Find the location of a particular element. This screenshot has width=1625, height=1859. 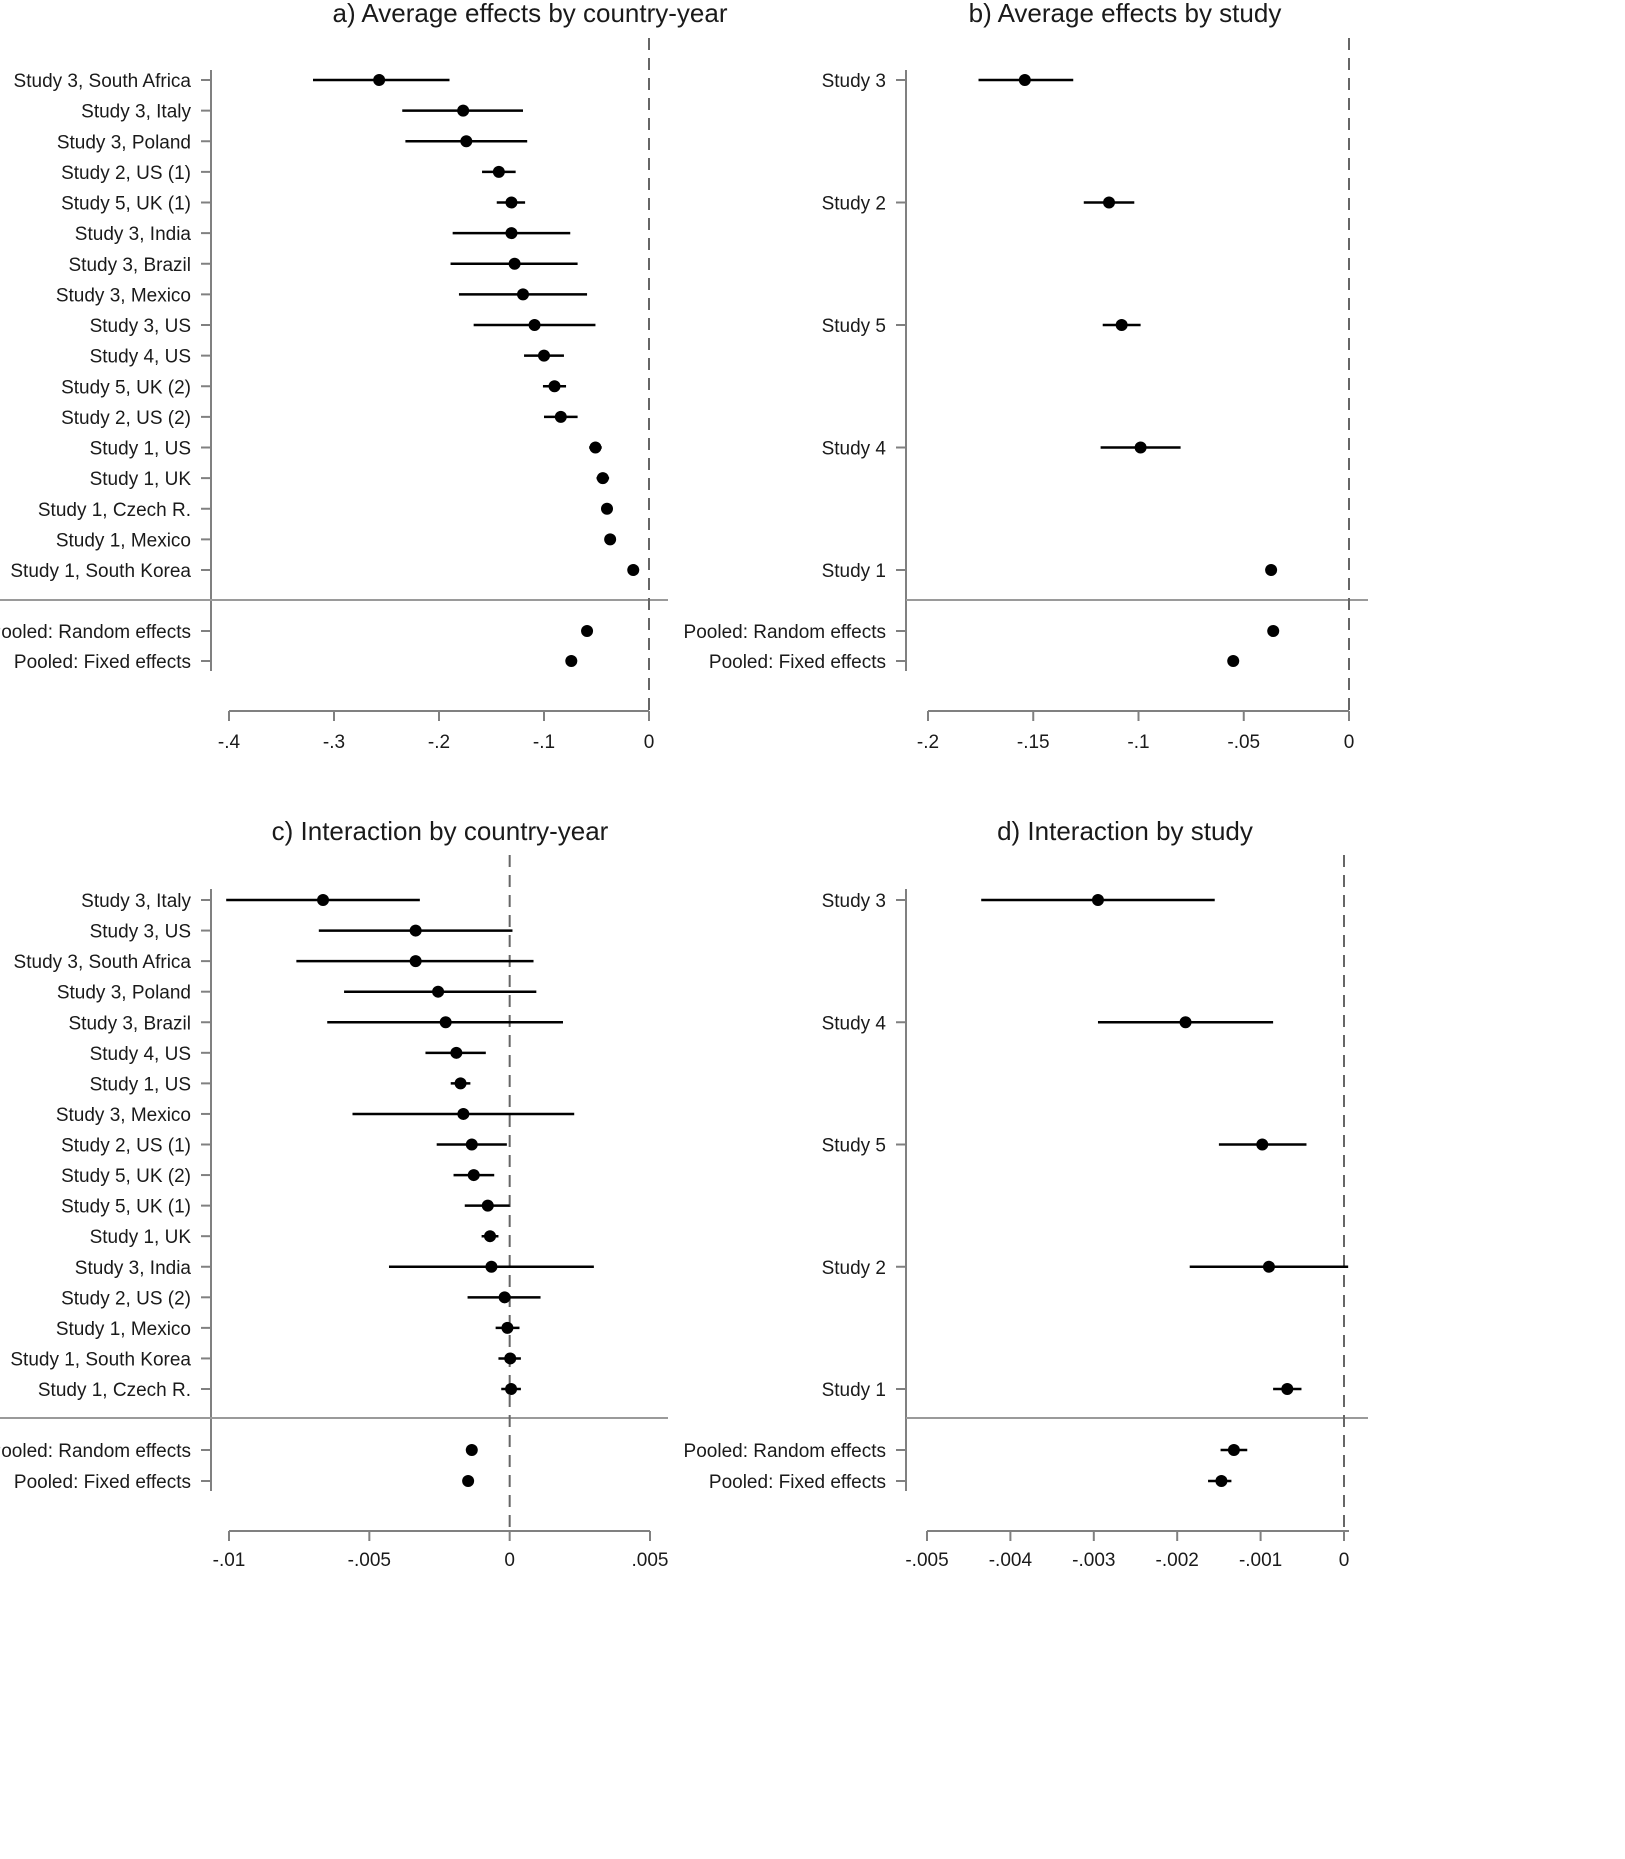

x-tick-label: -.003 is located at coordinates (1093, 1560).